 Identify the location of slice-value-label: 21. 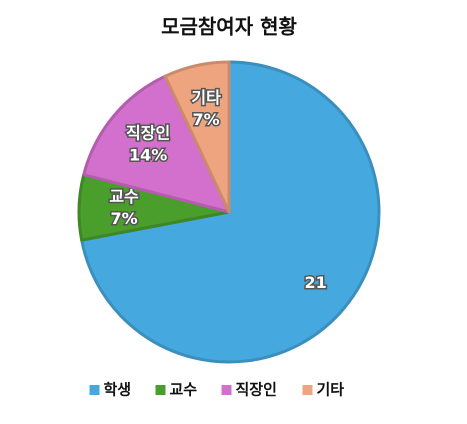
(316, 282).